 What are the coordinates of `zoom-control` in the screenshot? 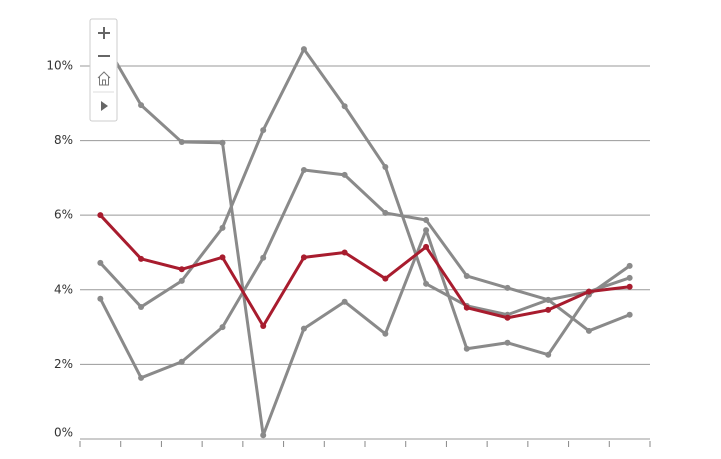 It's located at (103, 70).